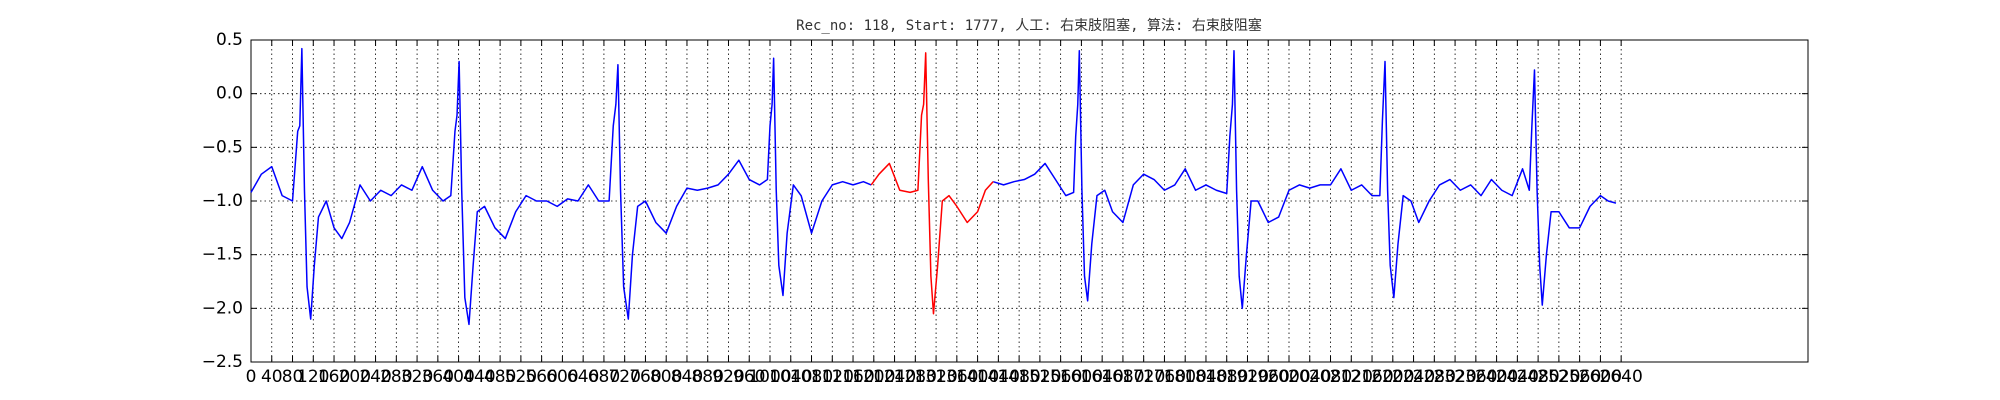  What do you see at coordinates (873, 377) in the screenshot?
I see `x-tick-label: 1200` at bounding box center [873, 377].